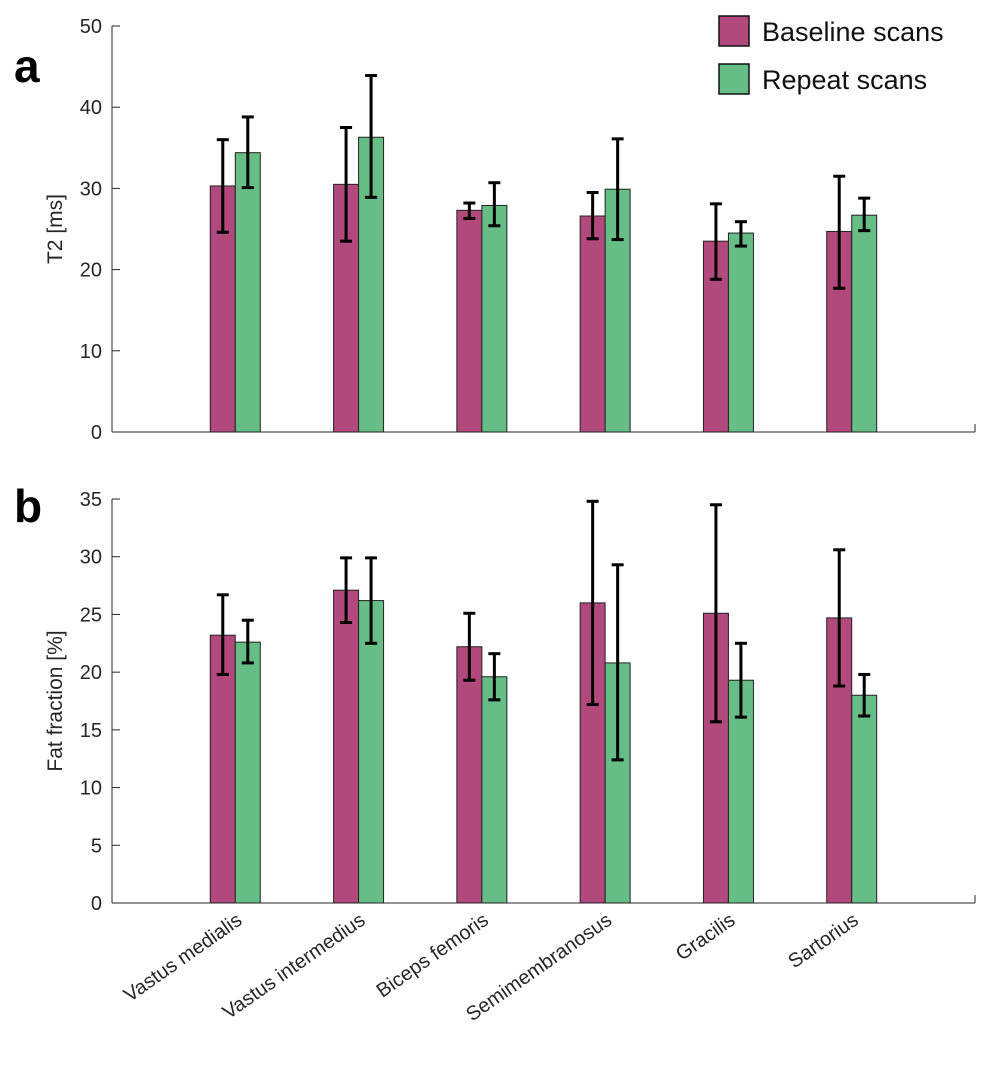 The image size is (984, 1089). I want to click on y-axis-label: T2 [ms], so click(55, 229).